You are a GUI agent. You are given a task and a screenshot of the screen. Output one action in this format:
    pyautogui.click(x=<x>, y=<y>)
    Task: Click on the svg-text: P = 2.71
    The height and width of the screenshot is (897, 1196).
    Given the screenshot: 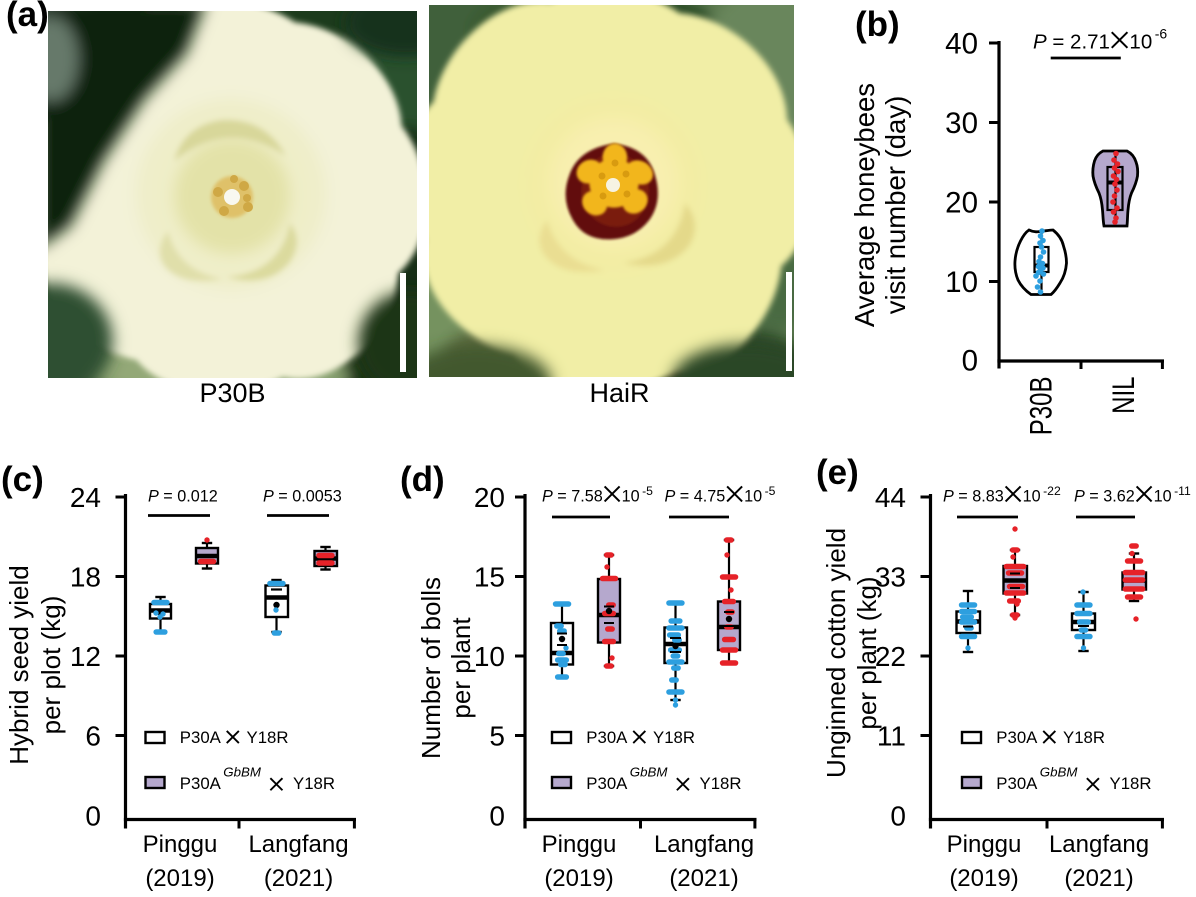 What is the action you would take?
    pyautogui.click(x=1071, y=41)
    